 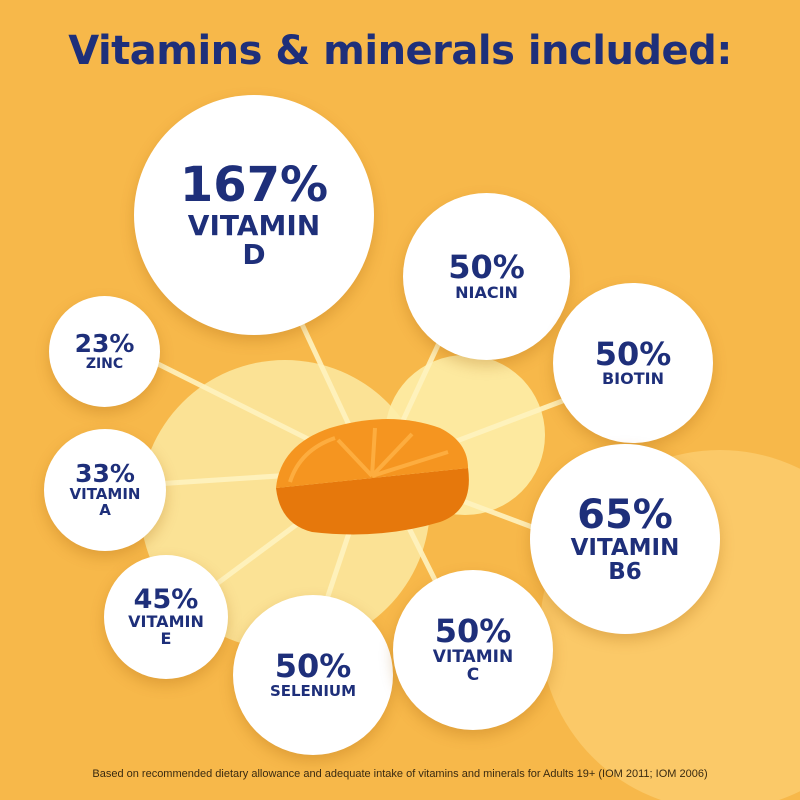 What do you see at coordinates (105, 502) in the screenshot?
I see `vitamin-a-label: VITAMIN A` at bounding box center [105, 502].